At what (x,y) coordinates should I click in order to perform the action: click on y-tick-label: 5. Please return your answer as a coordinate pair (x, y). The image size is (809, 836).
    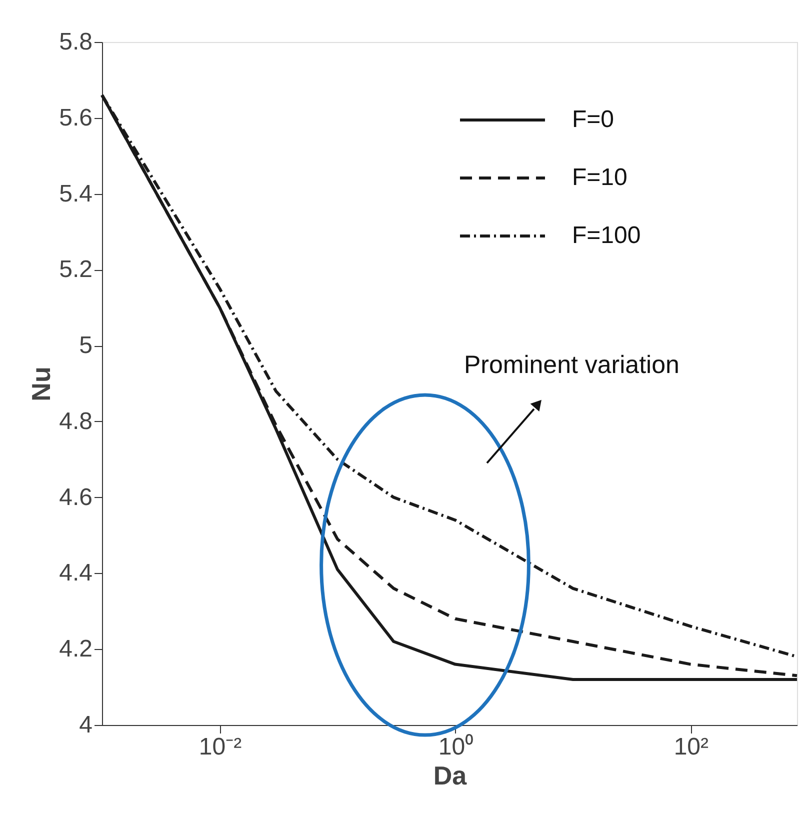
    Looking at the image, I should click on (85, 346).